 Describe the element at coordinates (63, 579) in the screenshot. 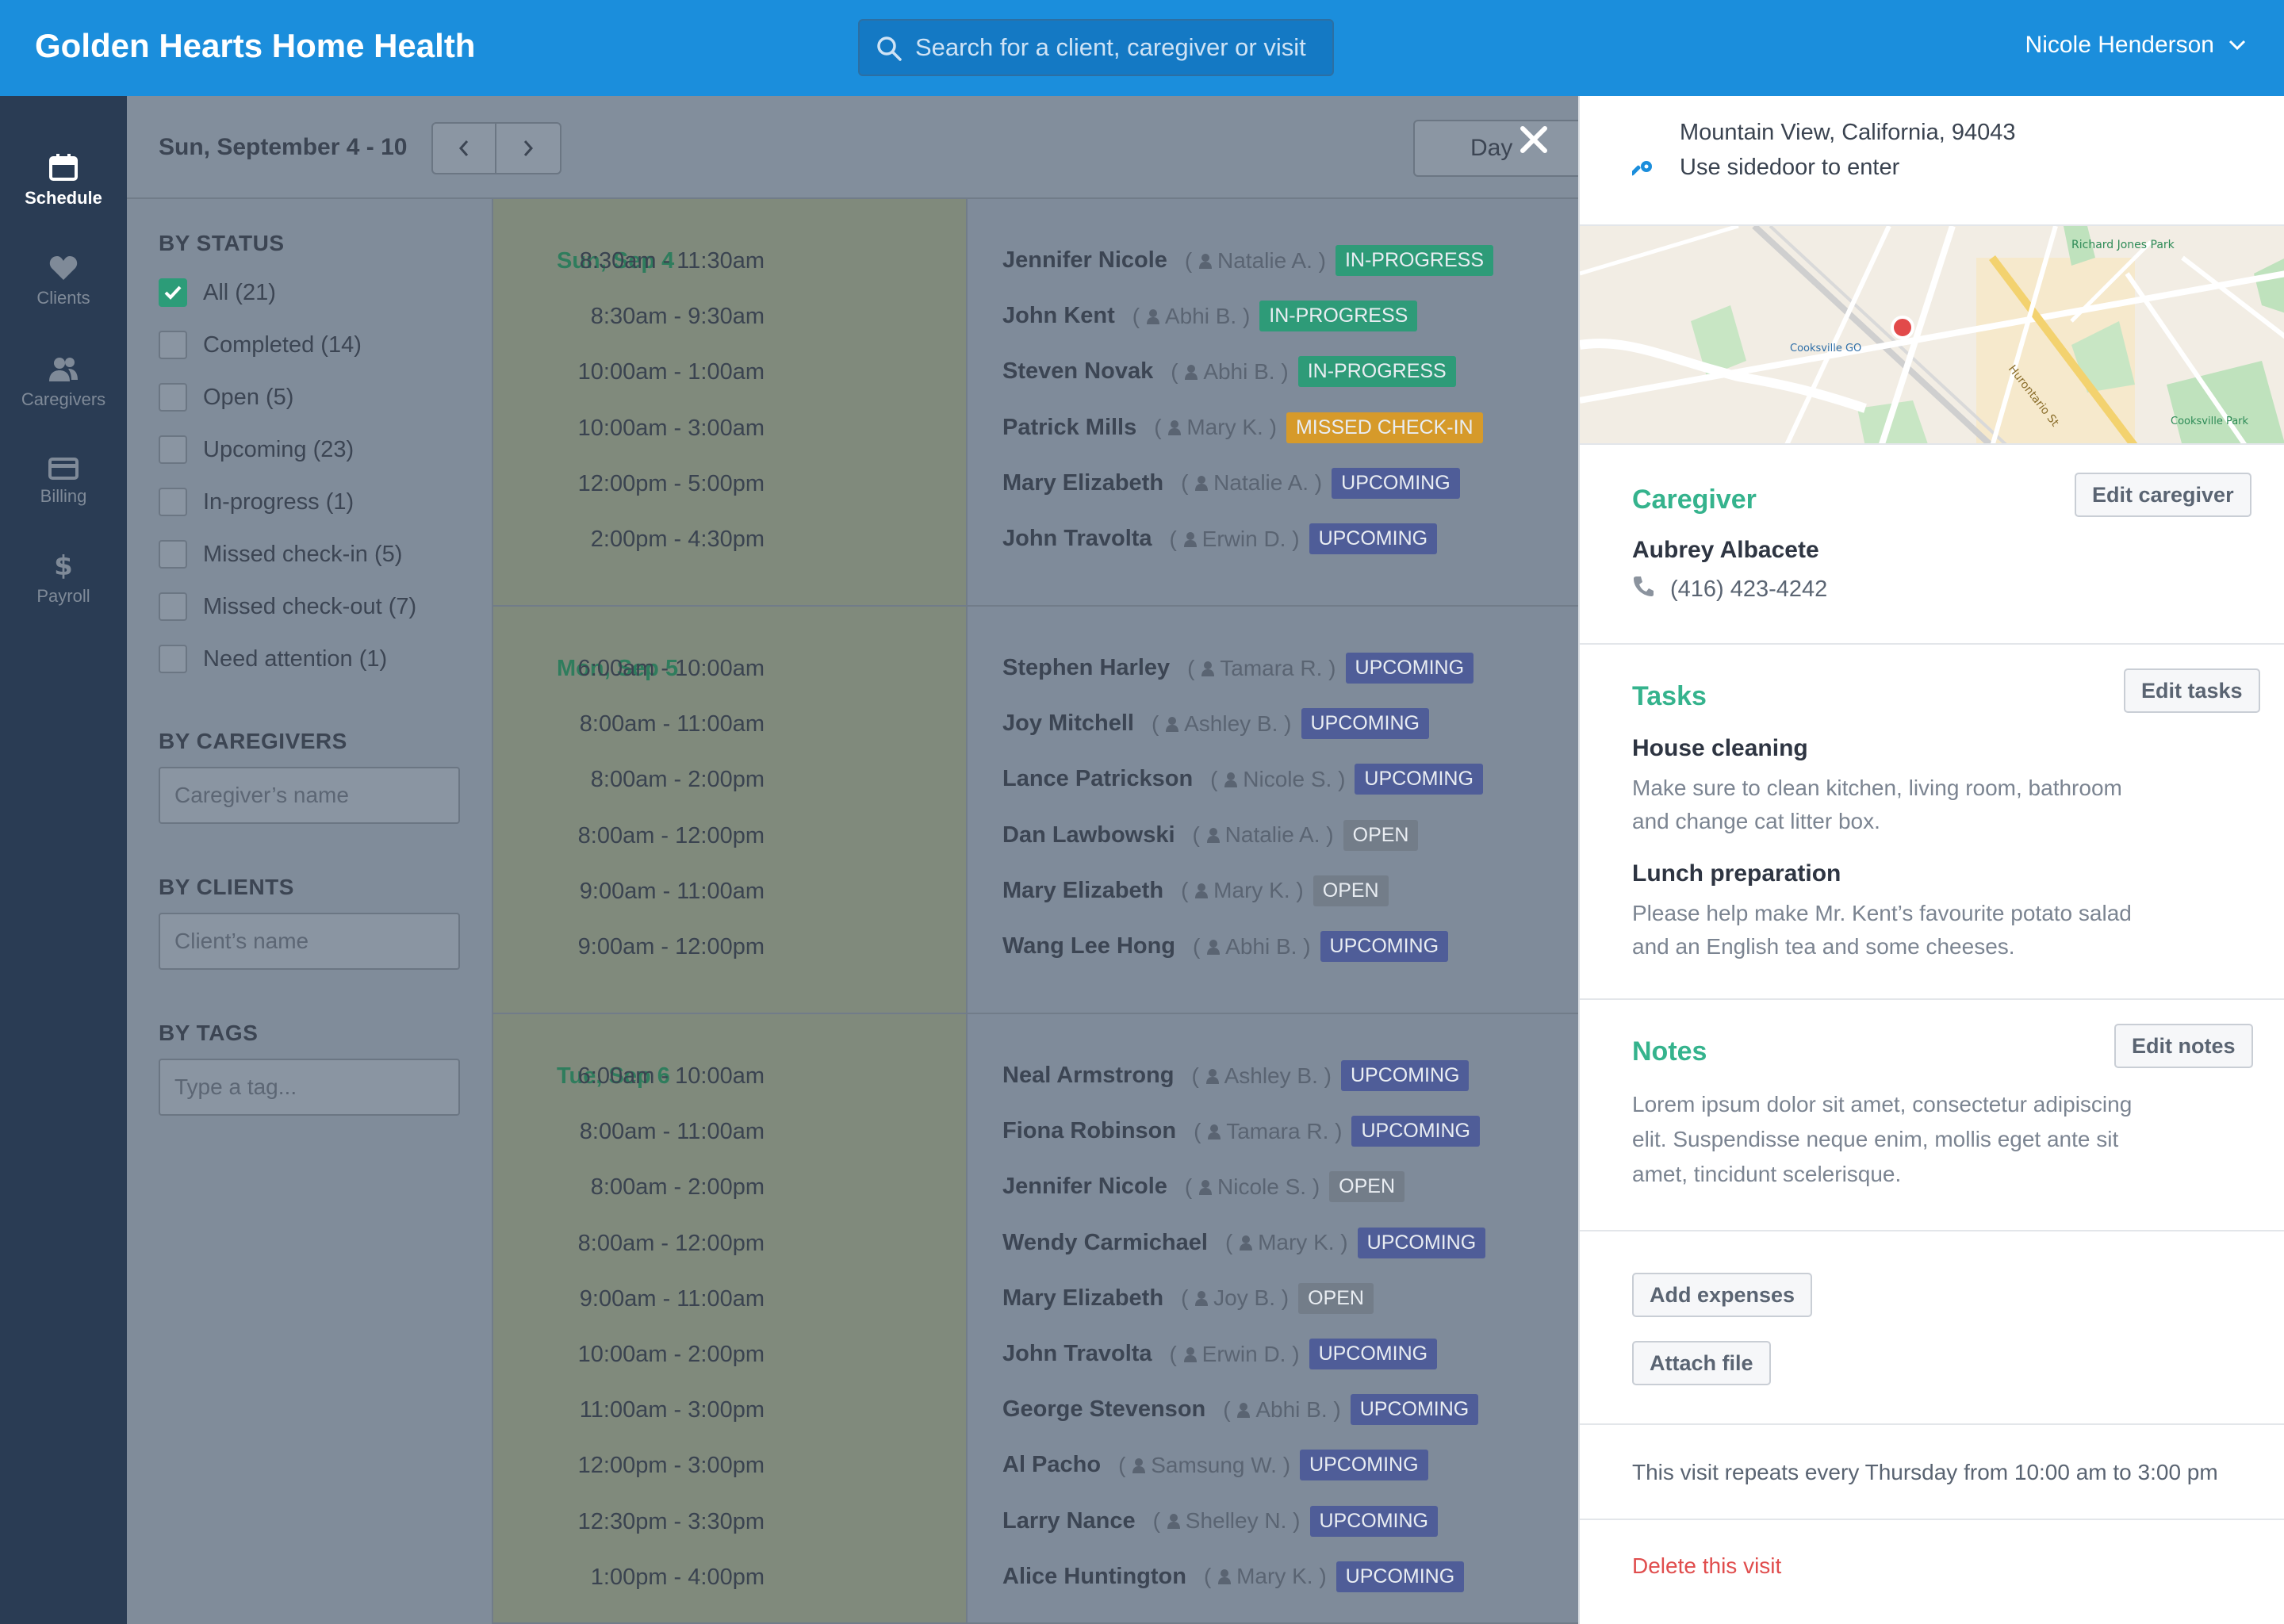

I see `nav-item-payroll: $ Payroll` at that location.